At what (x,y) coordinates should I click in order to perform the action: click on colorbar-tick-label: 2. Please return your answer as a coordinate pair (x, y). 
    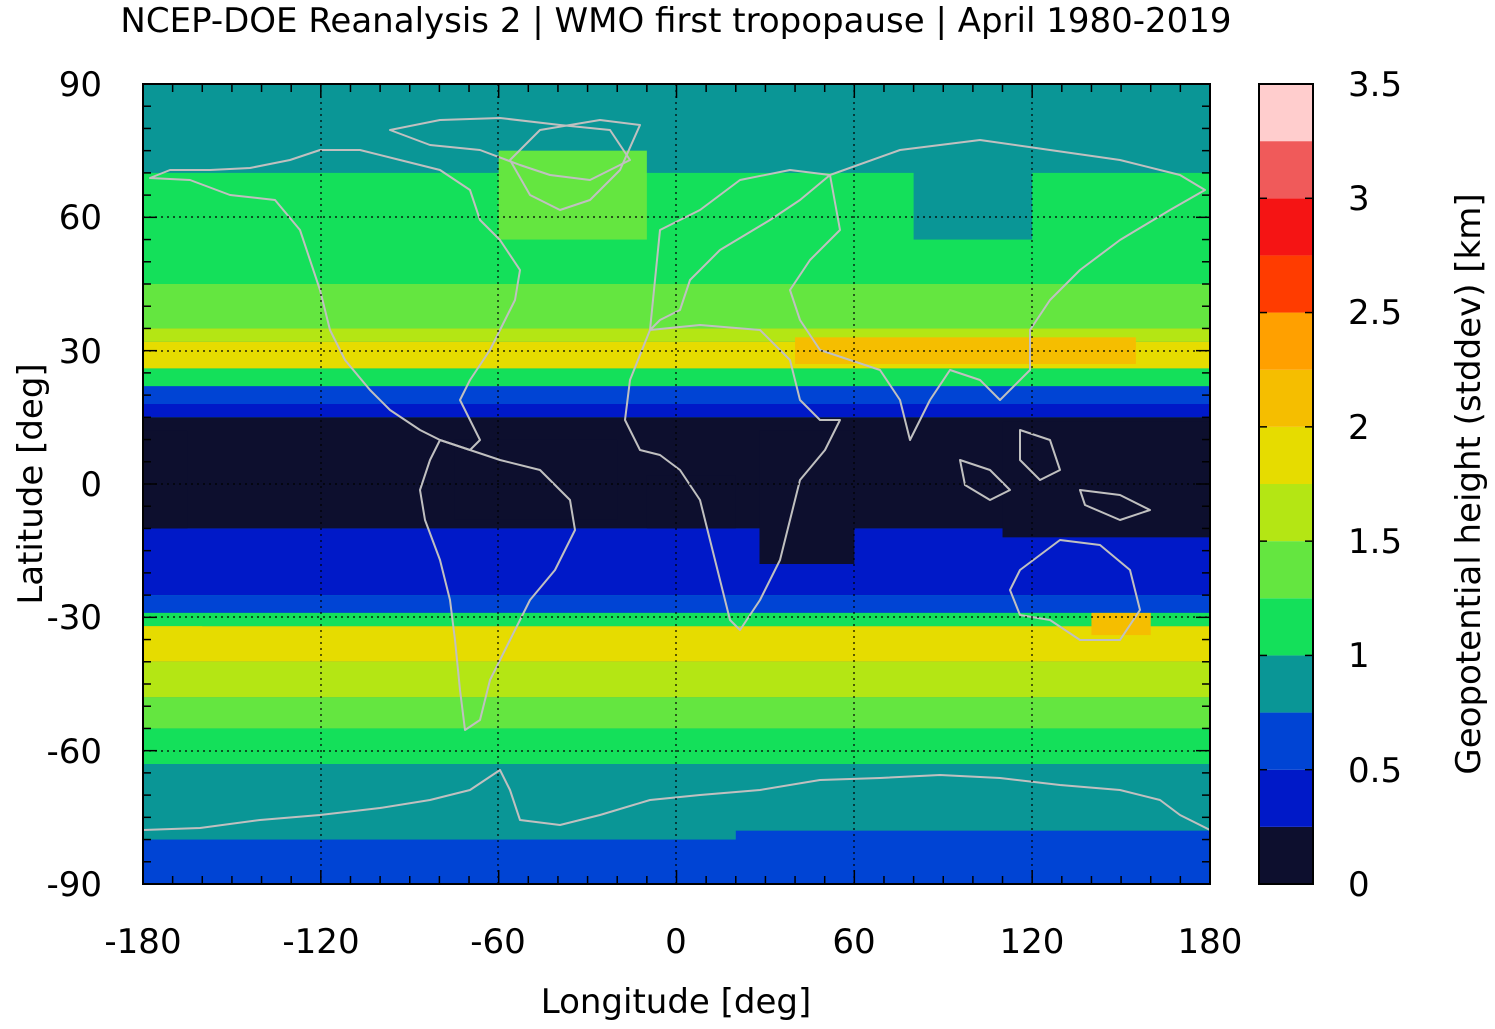
    Looking at the image, I should click on (1359, 428).